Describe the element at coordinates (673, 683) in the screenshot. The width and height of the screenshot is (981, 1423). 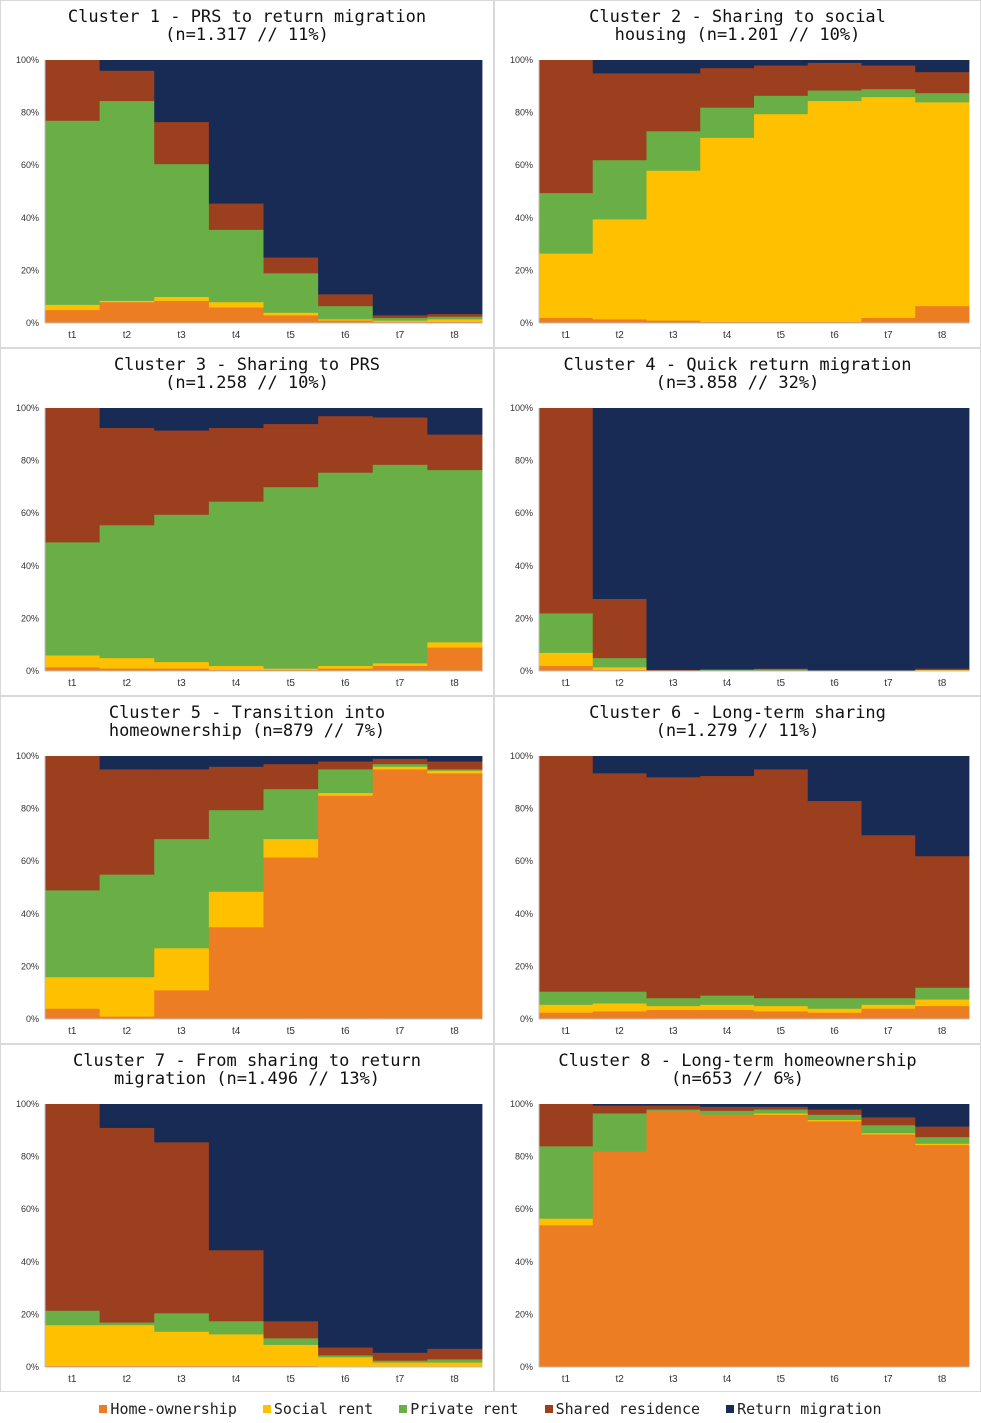
I see `x-tick-label: t3` at that location.